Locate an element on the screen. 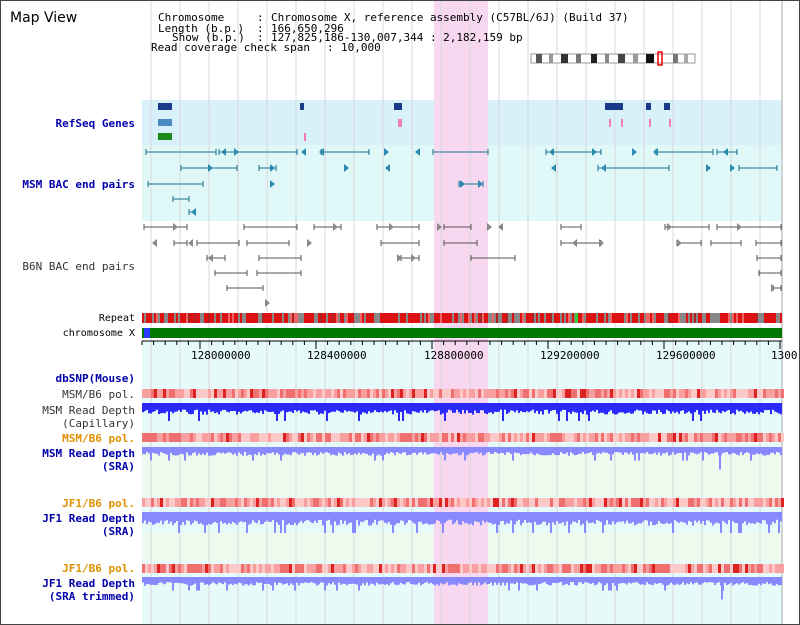 The image size is (800, 625). chromosome-start-mark is located at coordinates (147, 333).